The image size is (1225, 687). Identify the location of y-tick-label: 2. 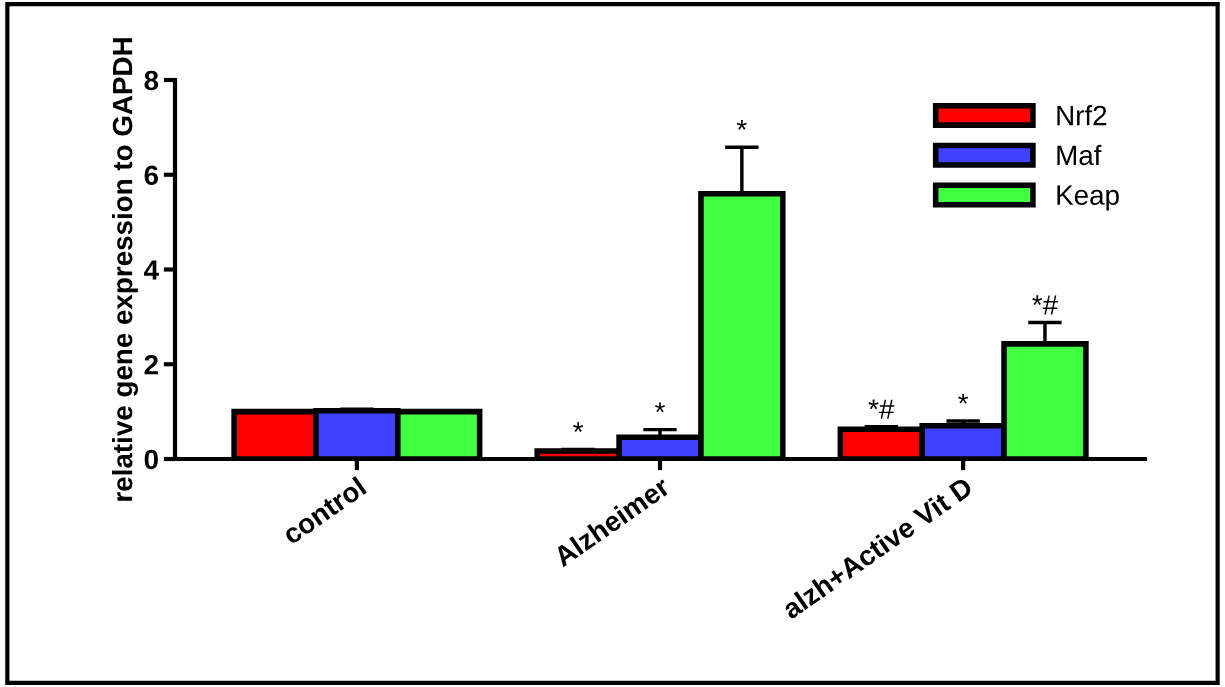
(151, 364).